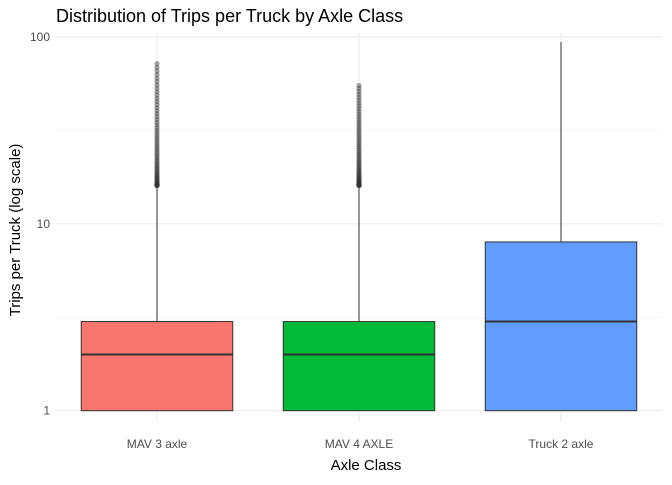  Describe the element at coordinates (359, 444) in the screenshot. I see `x-tick-label: MAV 4 AXLE` at that location.